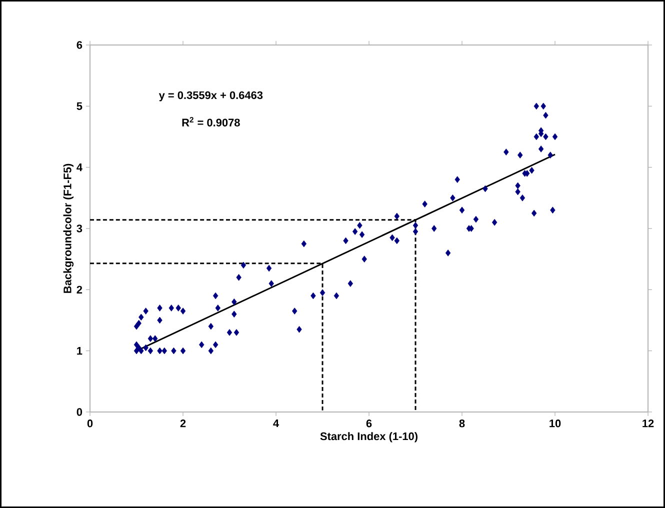  Describe the element at coordinates (183, 424) in the screenshot. I see `x-tick-label: 2` at that location.